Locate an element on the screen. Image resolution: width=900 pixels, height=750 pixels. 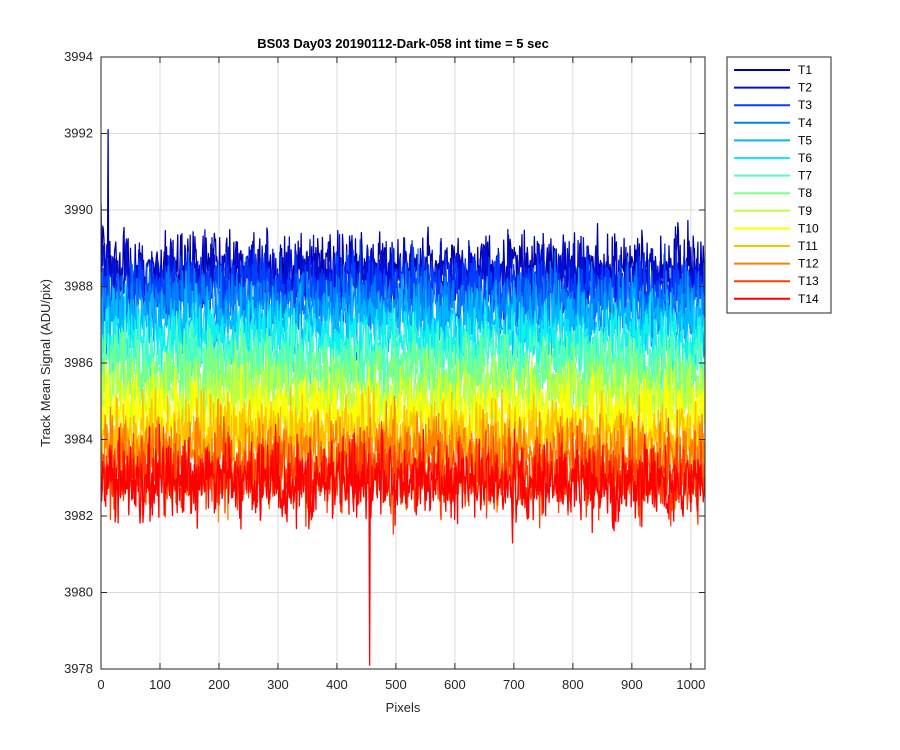
legend-item-t2: T2 is located at coordinates (773, 88).